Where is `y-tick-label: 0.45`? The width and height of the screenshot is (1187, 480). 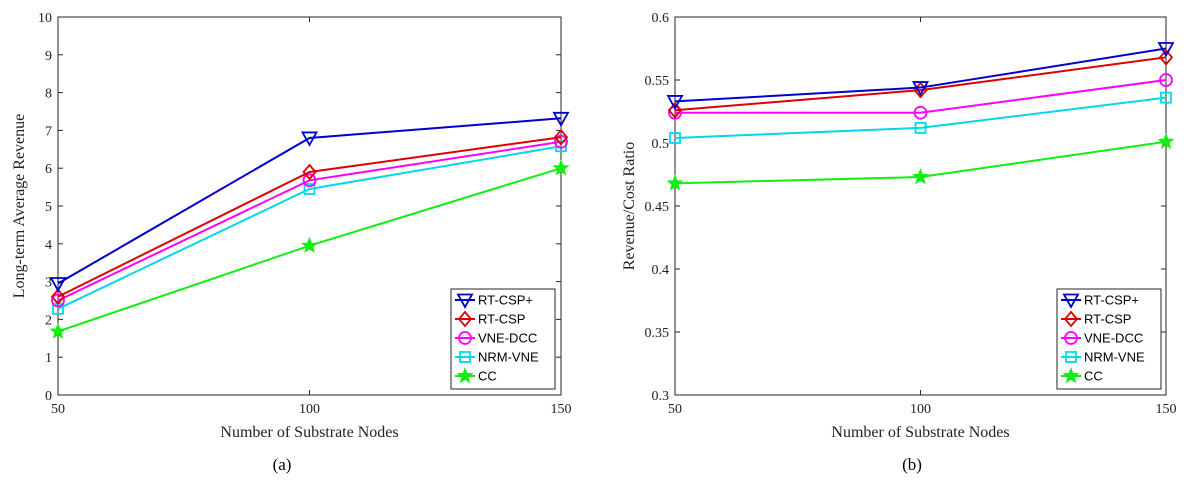 y-tick-label: 0.45 is located at coordinates (657, 207).